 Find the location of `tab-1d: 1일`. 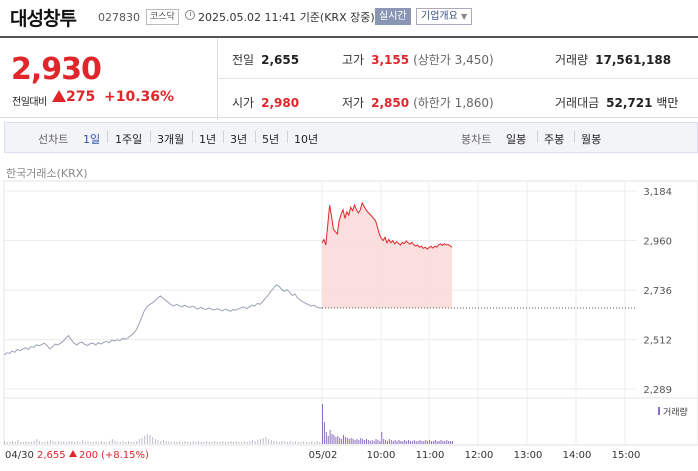

tab-1d: 1일 is located at coordinates (92, 139).